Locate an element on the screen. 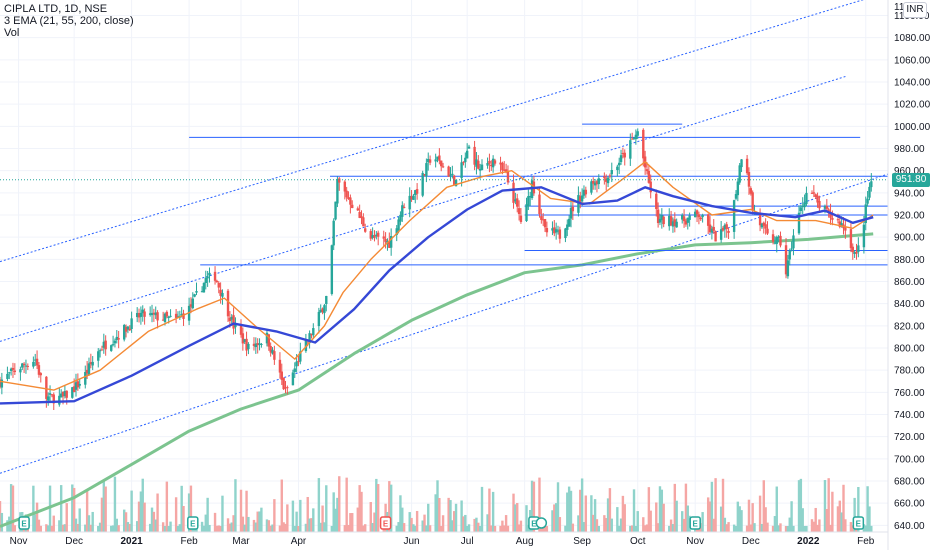 Image resolution: width=932 pixels, height=550 pixels. legend-ema: 3 EMA (21, 55, 200, close) is located at coordinates (69, 21).